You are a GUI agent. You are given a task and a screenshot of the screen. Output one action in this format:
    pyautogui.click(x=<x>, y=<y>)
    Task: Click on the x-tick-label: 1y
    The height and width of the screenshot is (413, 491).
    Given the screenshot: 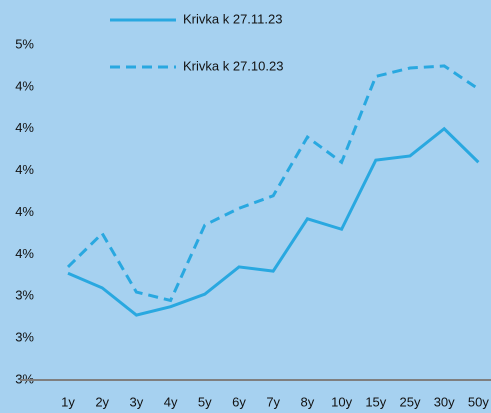 What is the action you would take?
    pyautogui.click(x=68, y=401)
    